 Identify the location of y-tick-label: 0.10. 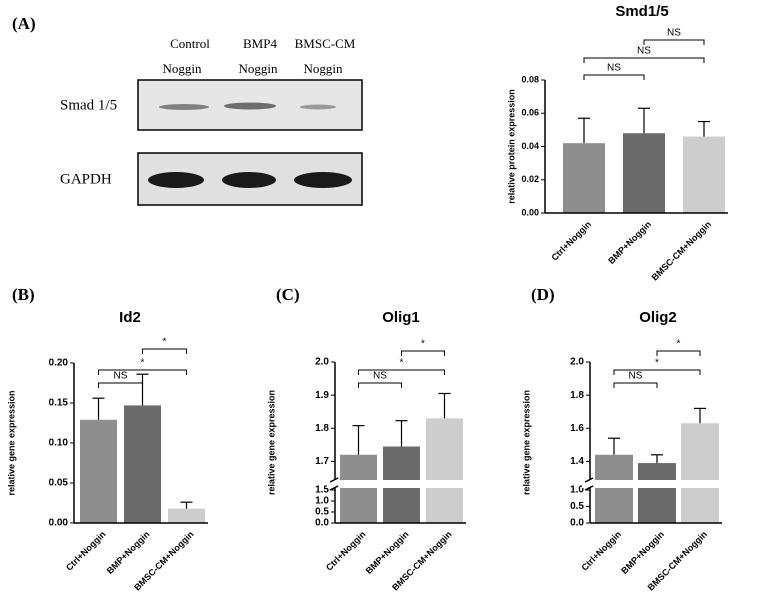
(59, 443).